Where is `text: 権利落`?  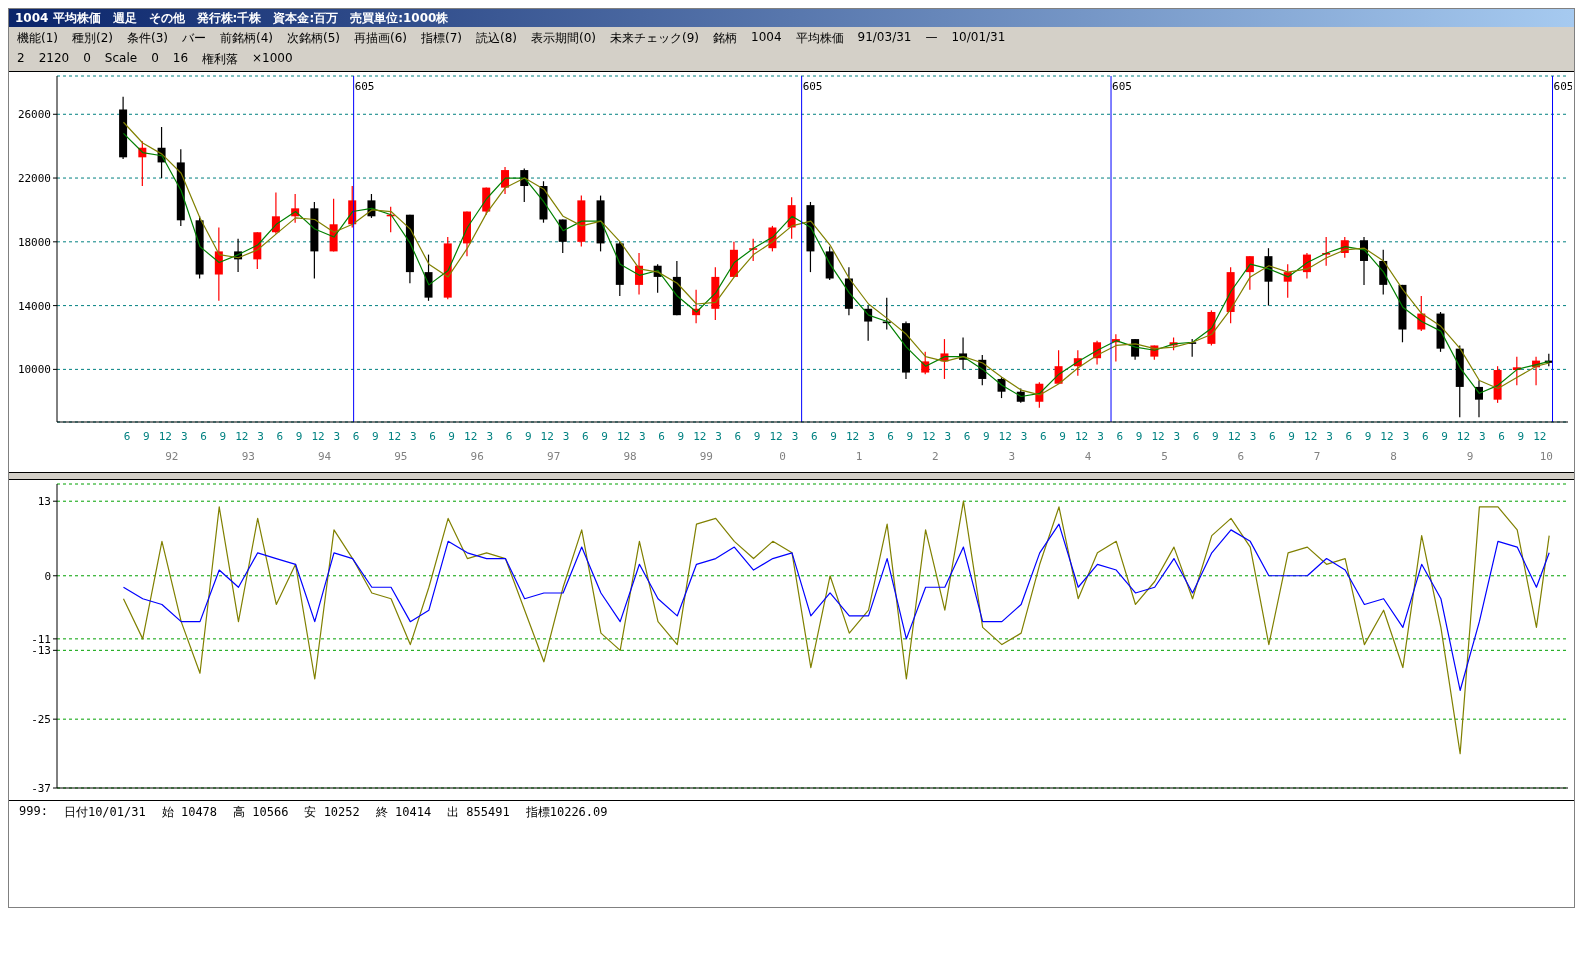 text: 権利落 is located at coordinates (220, 59).